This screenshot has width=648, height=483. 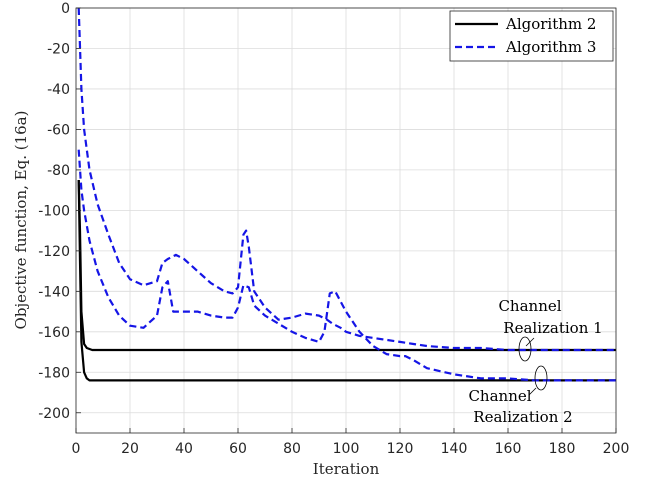 What do you see at coordinates (552, 328) in the screenshot?
I see `annotation-1-line-2: Realization 1` at bounding box center [552, 328].